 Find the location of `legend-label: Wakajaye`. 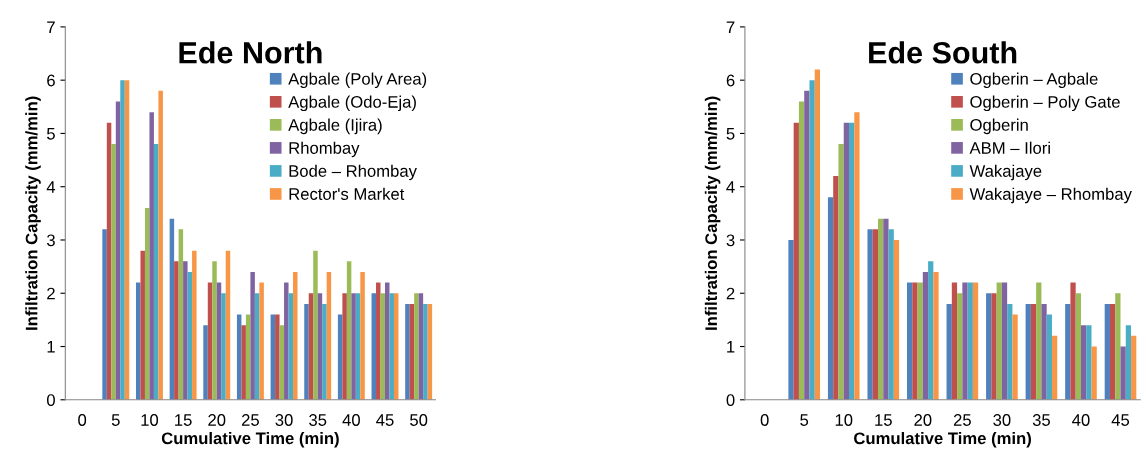

legend-label: Wakajaye is located at coordinates (1005, 172).